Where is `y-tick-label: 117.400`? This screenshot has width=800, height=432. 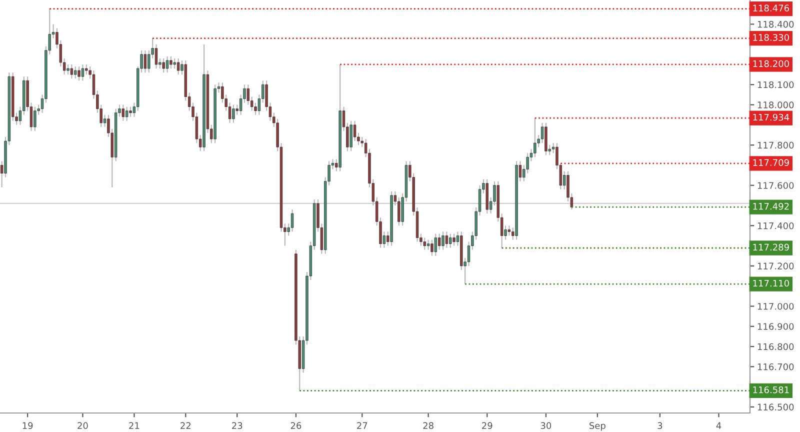
y-tick-label: 117.400 is located at coordinates (776, 226).